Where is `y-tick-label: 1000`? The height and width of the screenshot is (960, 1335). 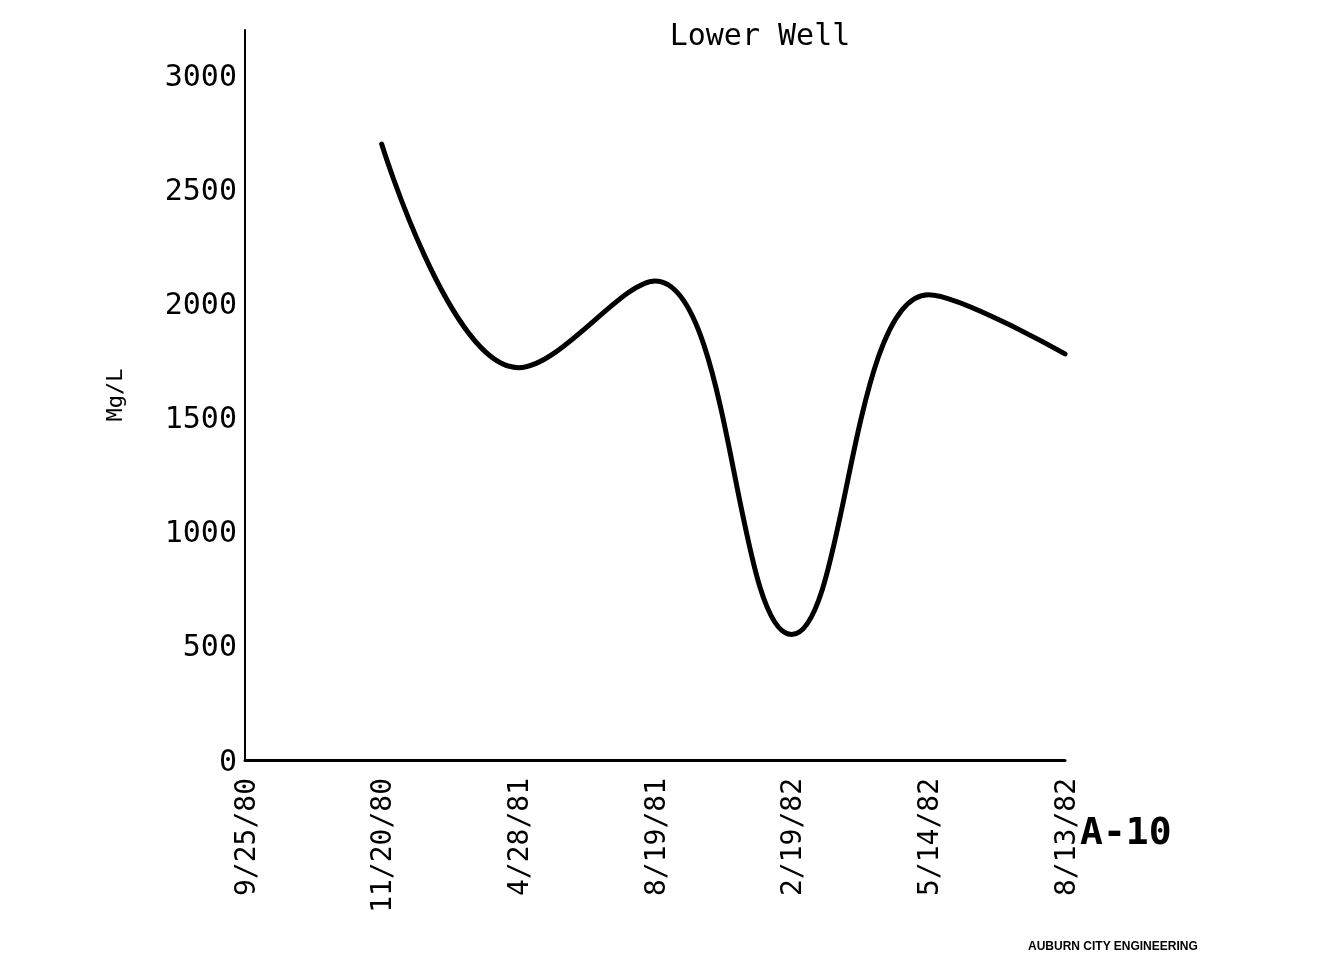 y-tick-label: 1000 is located at coordinates (200, 532).